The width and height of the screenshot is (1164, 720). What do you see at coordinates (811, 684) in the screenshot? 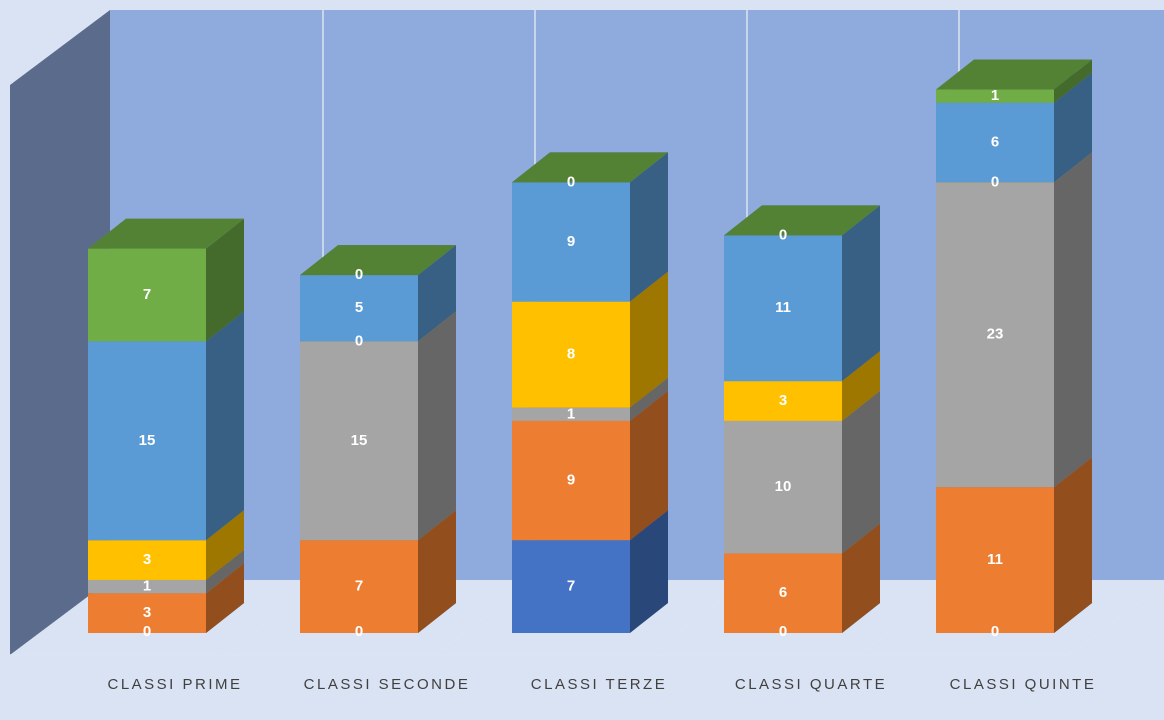
I see `x-tick-label: CLASSI QUARTE` at bounding box center [811, 684].